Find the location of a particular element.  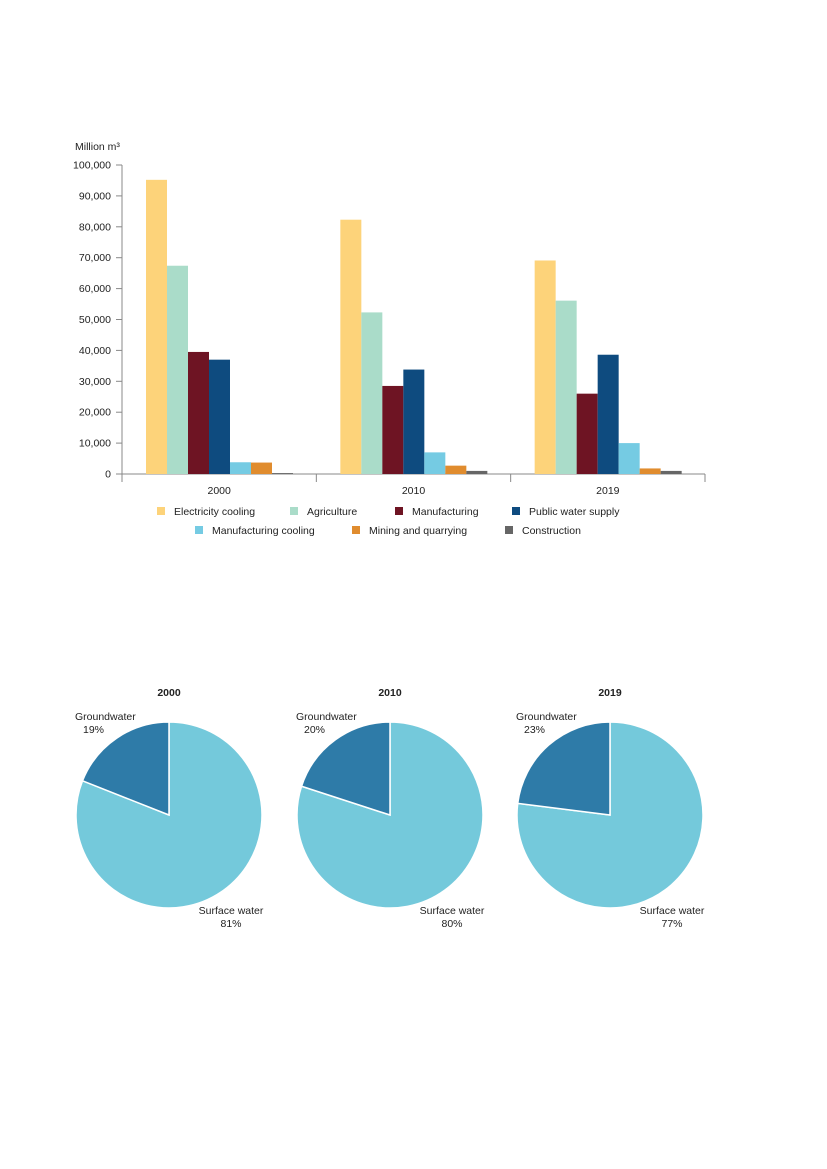

pie-title: 2010 is located at coordinates (390, 693).